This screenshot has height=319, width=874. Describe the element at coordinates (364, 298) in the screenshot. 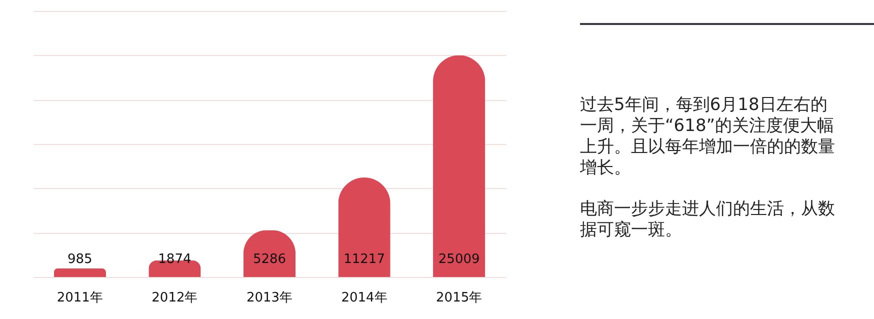

I see `x-tick-label: 2014年` at that location.